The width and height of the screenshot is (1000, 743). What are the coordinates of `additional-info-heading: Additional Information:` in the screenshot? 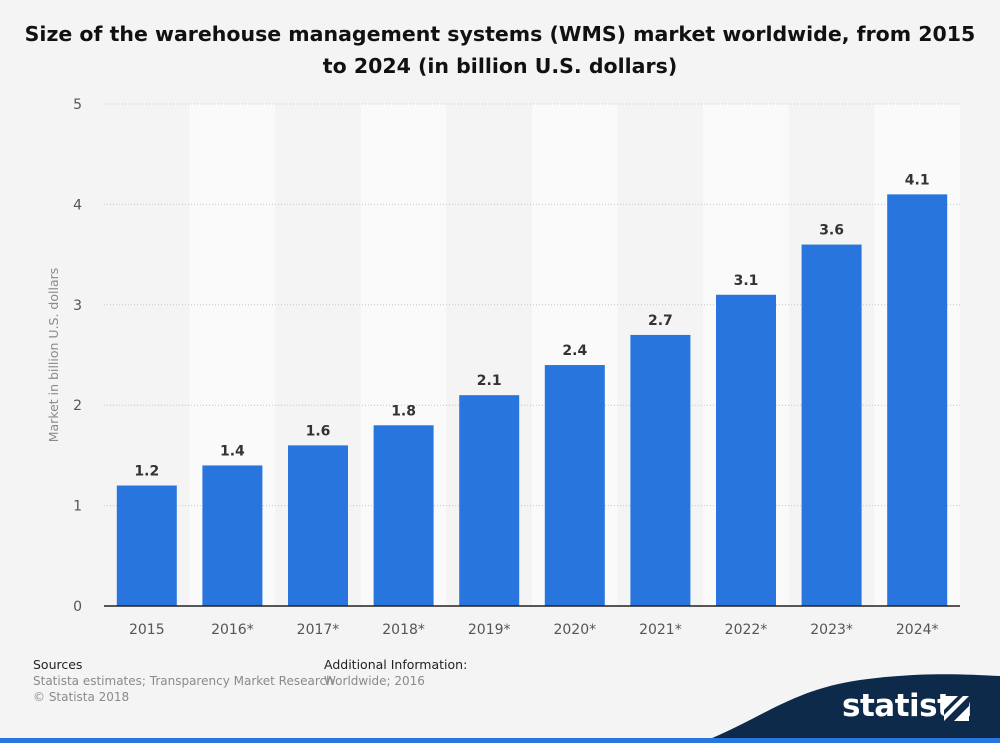 It's located at (396, 664).